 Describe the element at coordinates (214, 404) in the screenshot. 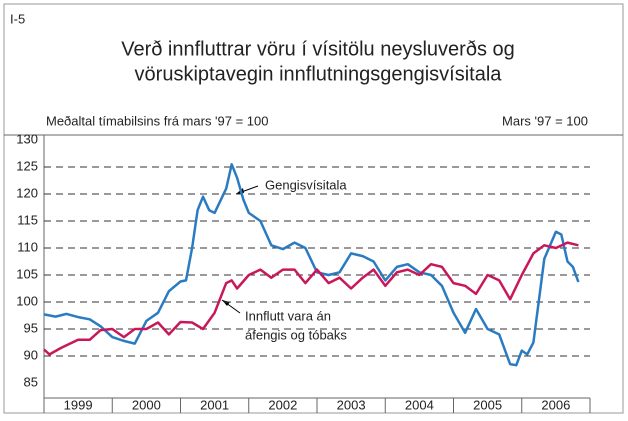

I see `x-tick-label: 2001` at that location.